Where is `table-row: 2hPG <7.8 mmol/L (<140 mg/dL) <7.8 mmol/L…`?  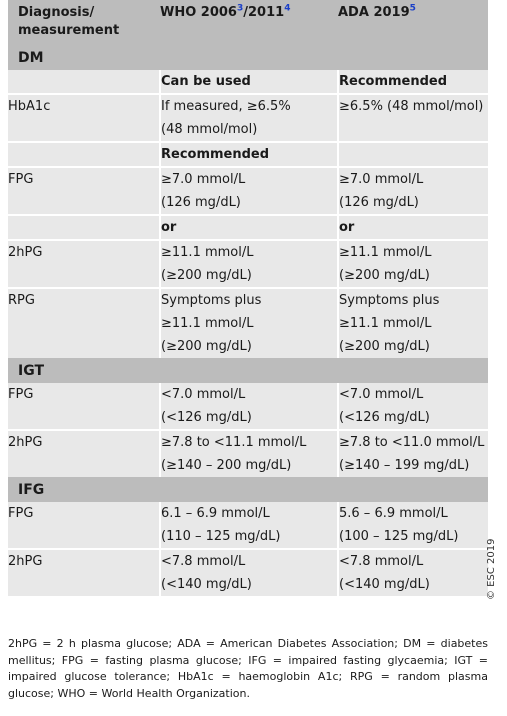
table-row: 2hPG <7.8 mmol/L (<140 mg/dL) <7.8 mmol/L… is located at coordinates (248, 572).